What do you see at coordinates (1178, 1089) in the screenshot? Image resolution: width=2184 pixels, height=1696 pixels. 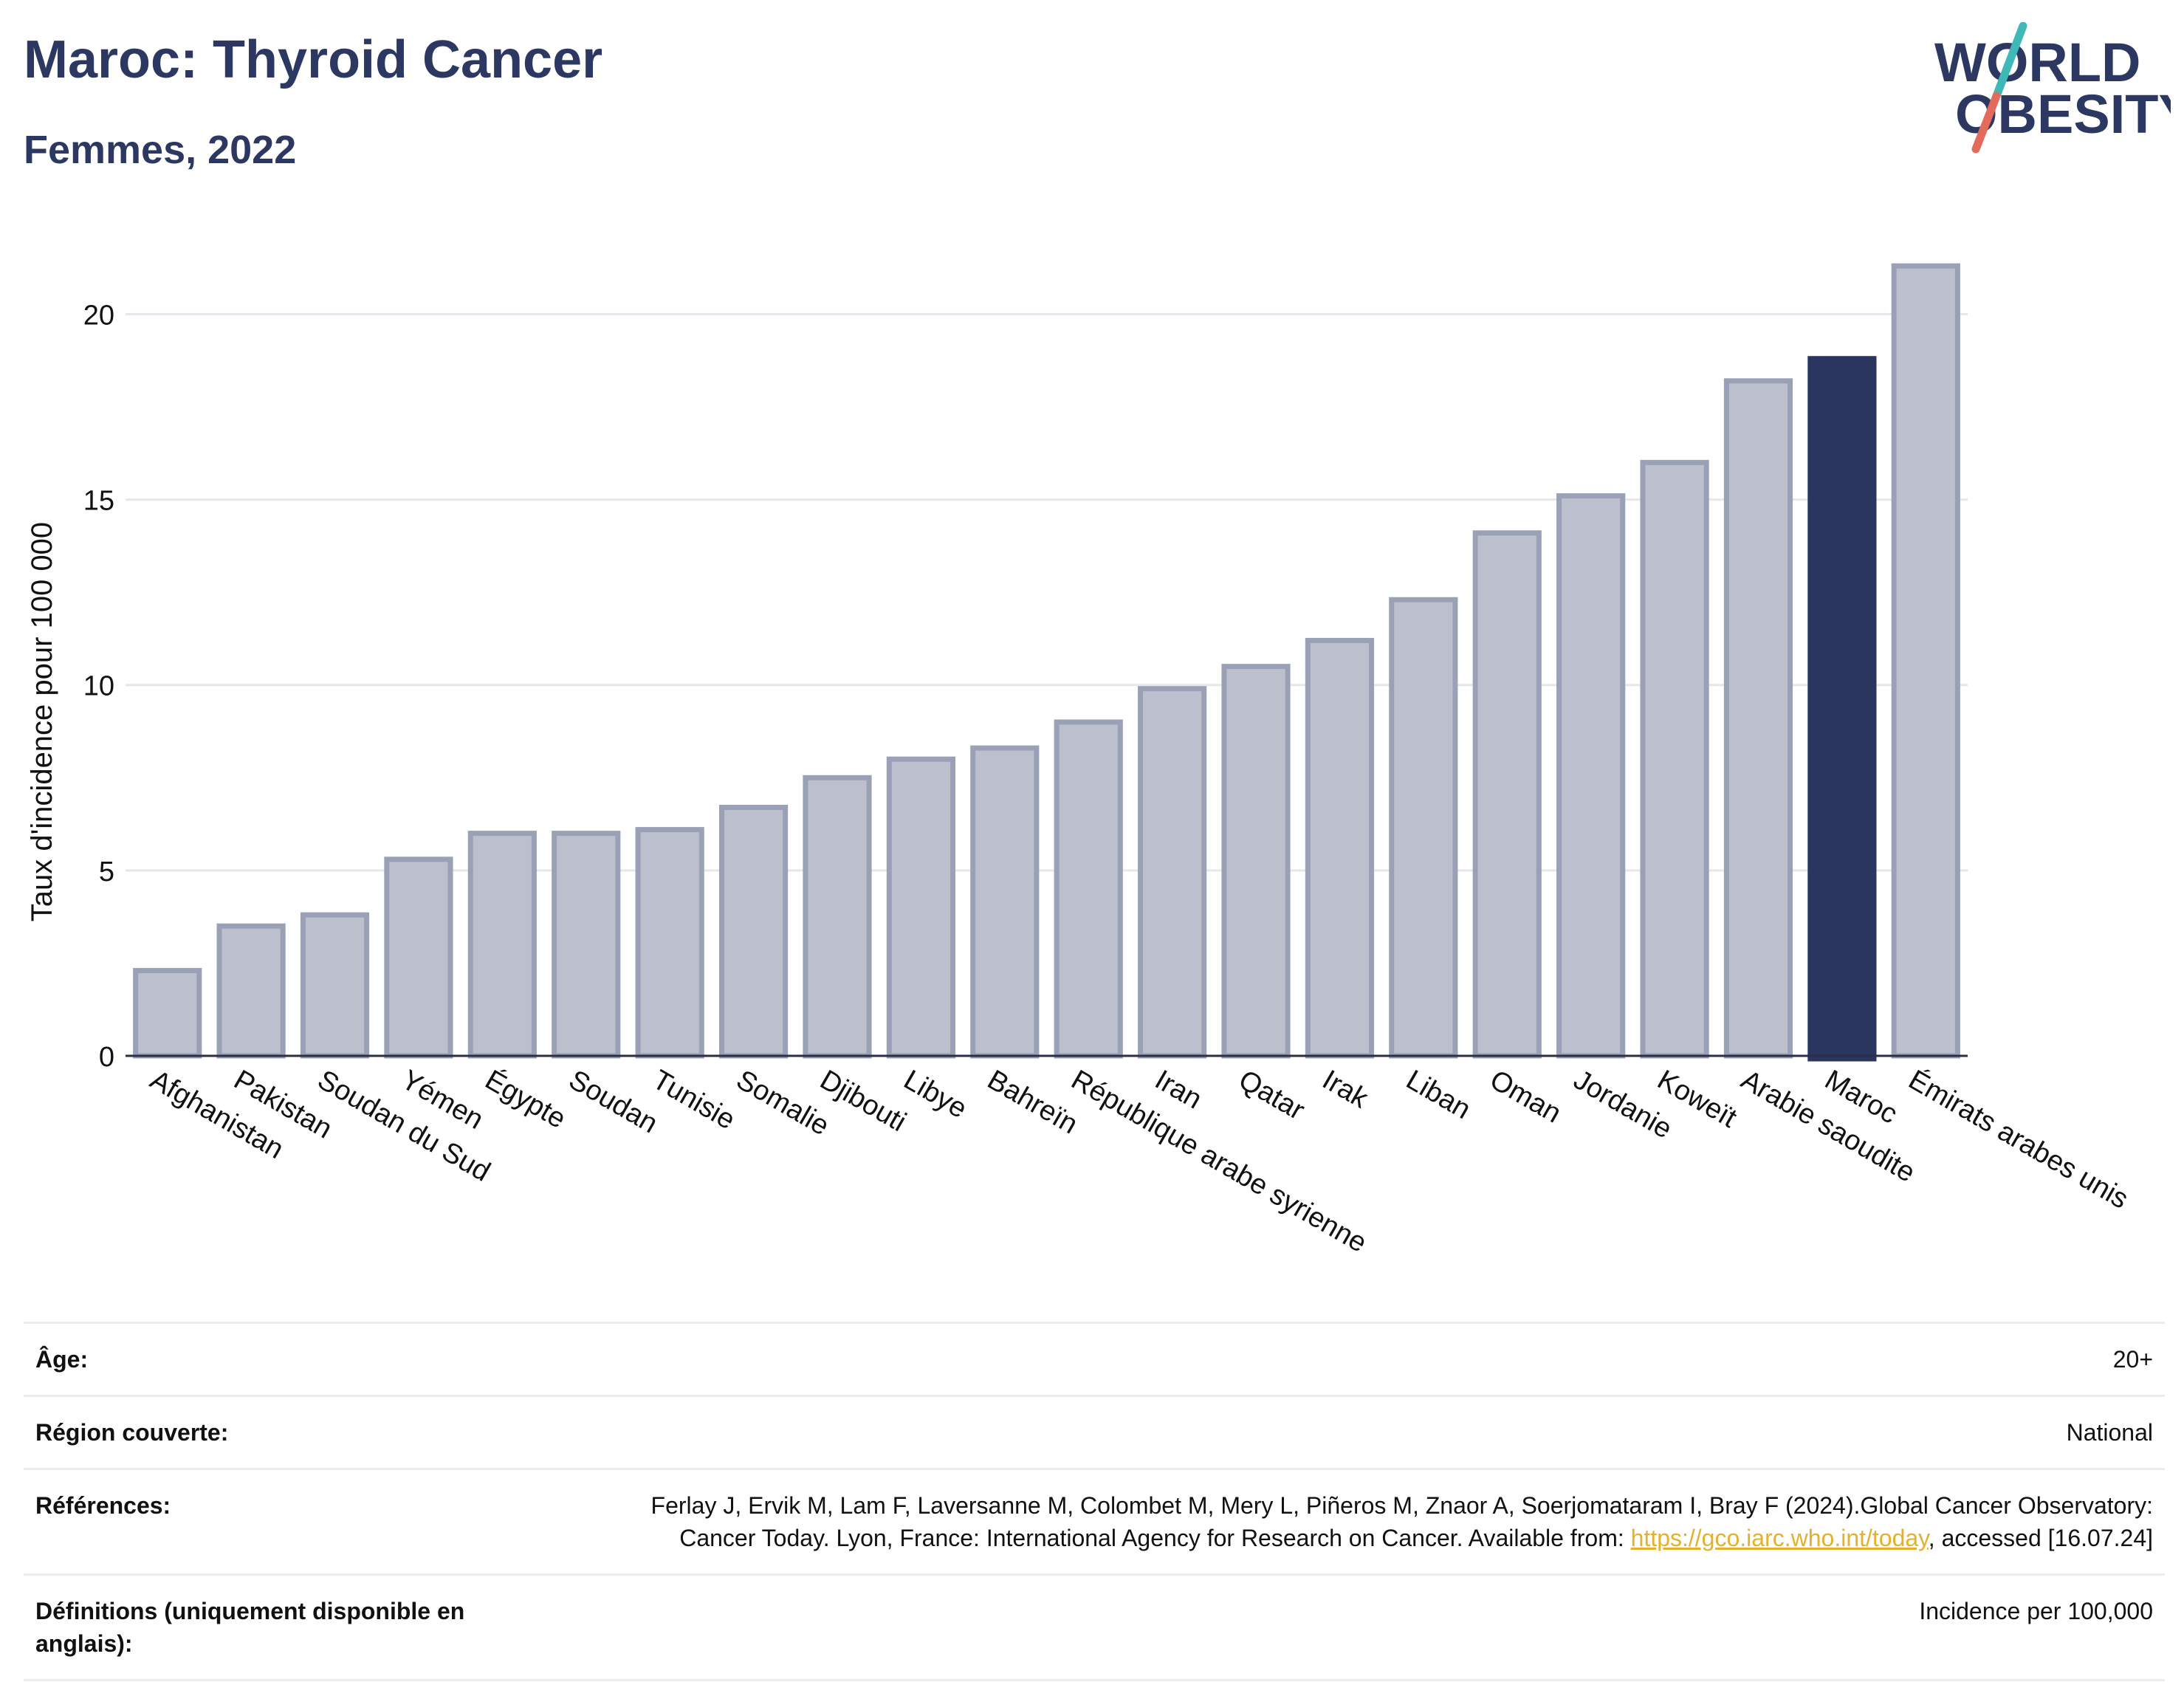 I see `x-tick-label: Iran` at bounding box center [1178, 1089].